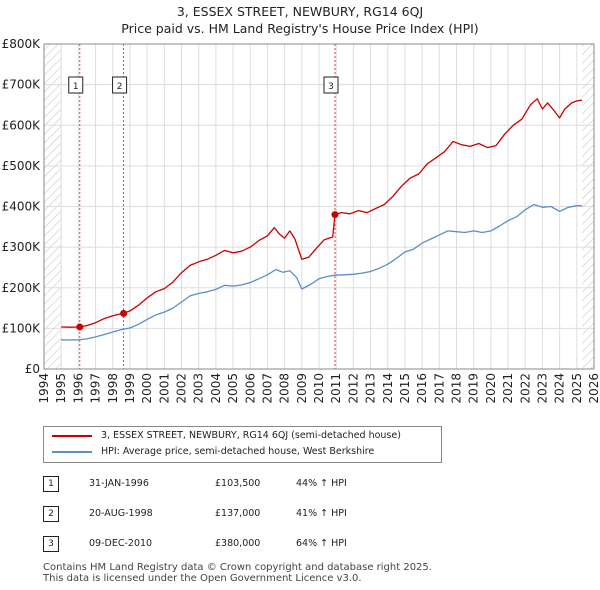 Image resolution: width=600 pixels, height=590 pixels. I want to click on transaction-marker-label: 1, so click(76, 87).